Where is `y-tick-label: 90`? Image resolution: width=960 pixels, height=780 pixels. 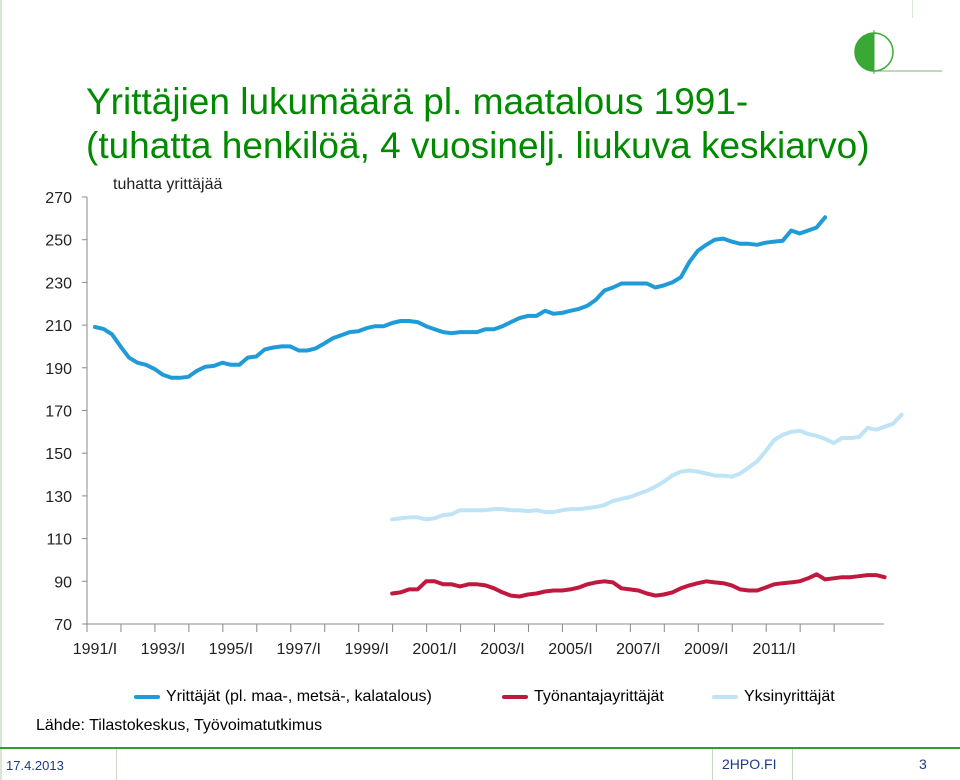
y-tick-label: 90 is located at coordinates (63, 582).